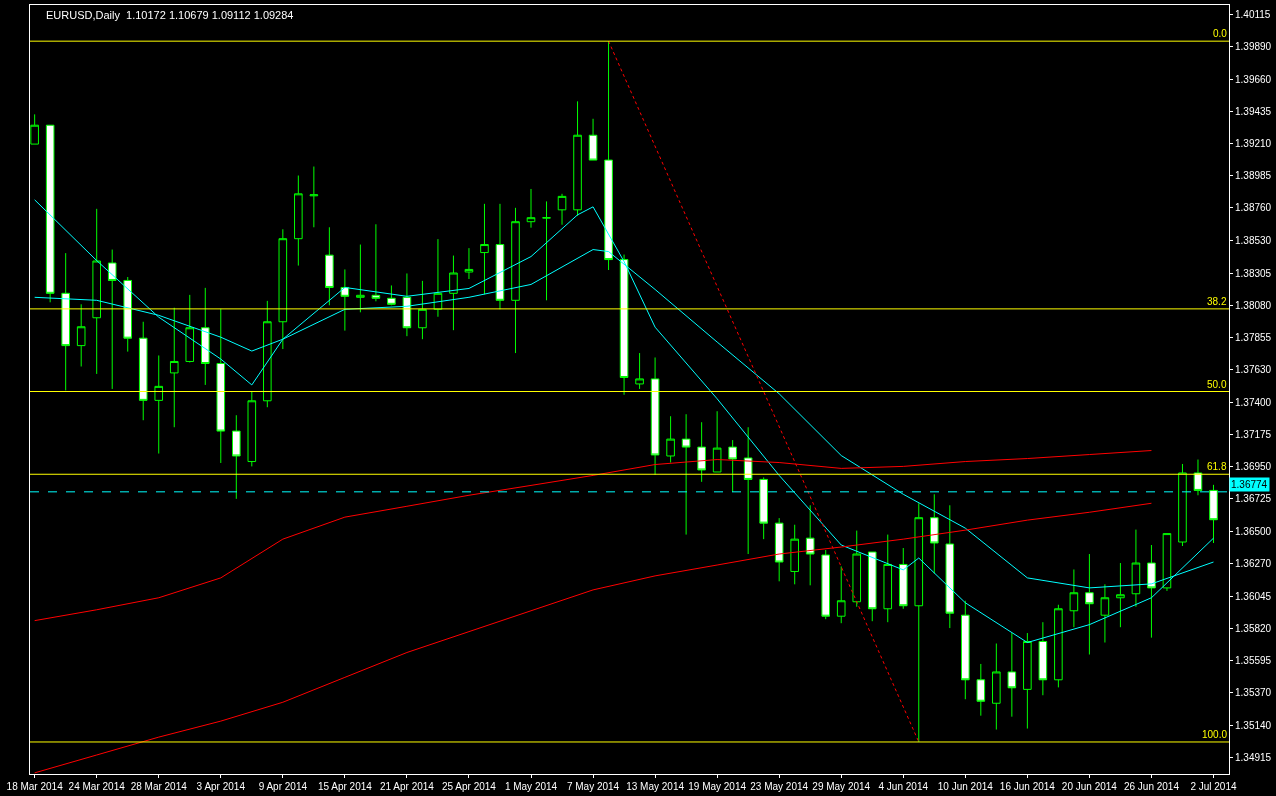 The height and width of the screenshot is (796, 1276). What do you see at coordinates (1253, 660) in the screenshot?
I see `y-tick-label: 1.35595` at bounding box center [1253, 660].